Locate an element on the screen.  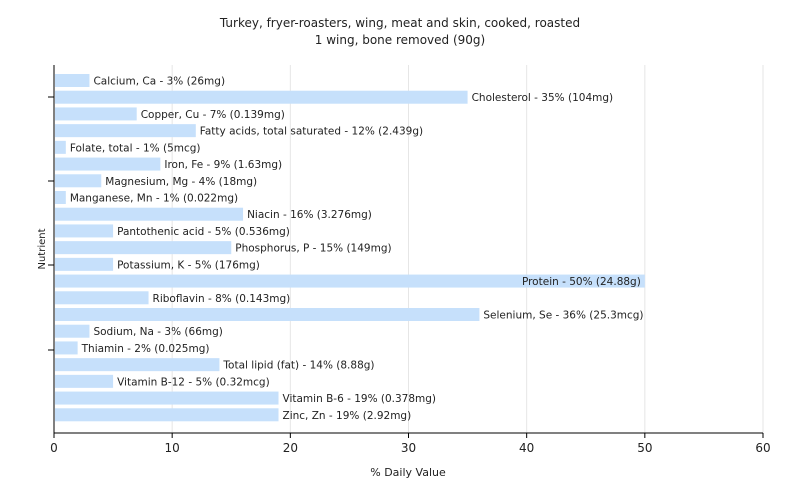
bar-label: Riboflavin - 8% (0.143mg) is located at coordinates (222, 299).